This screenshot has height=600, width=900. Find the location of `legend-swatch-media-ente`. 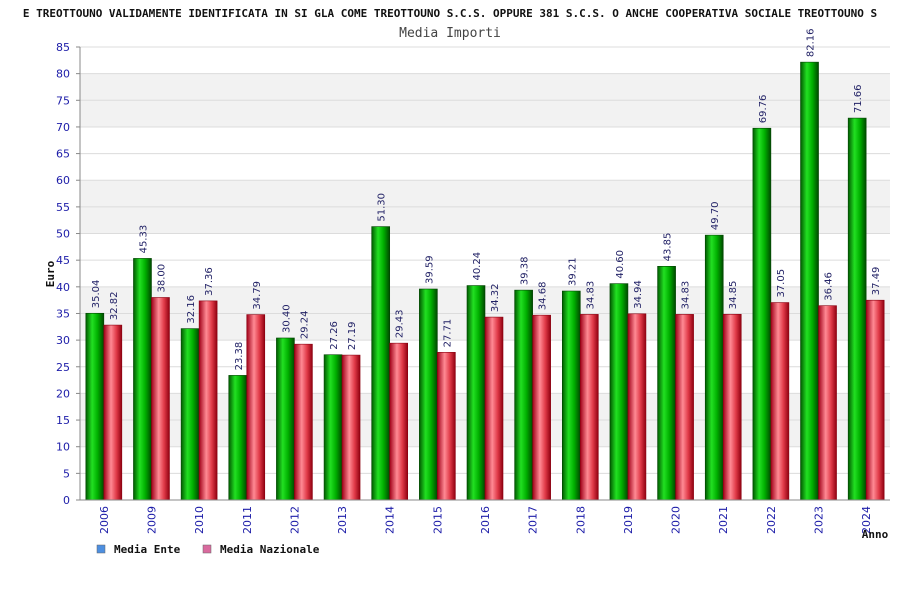

legend-swatch-media-ente is located at coordinates (101, 549).